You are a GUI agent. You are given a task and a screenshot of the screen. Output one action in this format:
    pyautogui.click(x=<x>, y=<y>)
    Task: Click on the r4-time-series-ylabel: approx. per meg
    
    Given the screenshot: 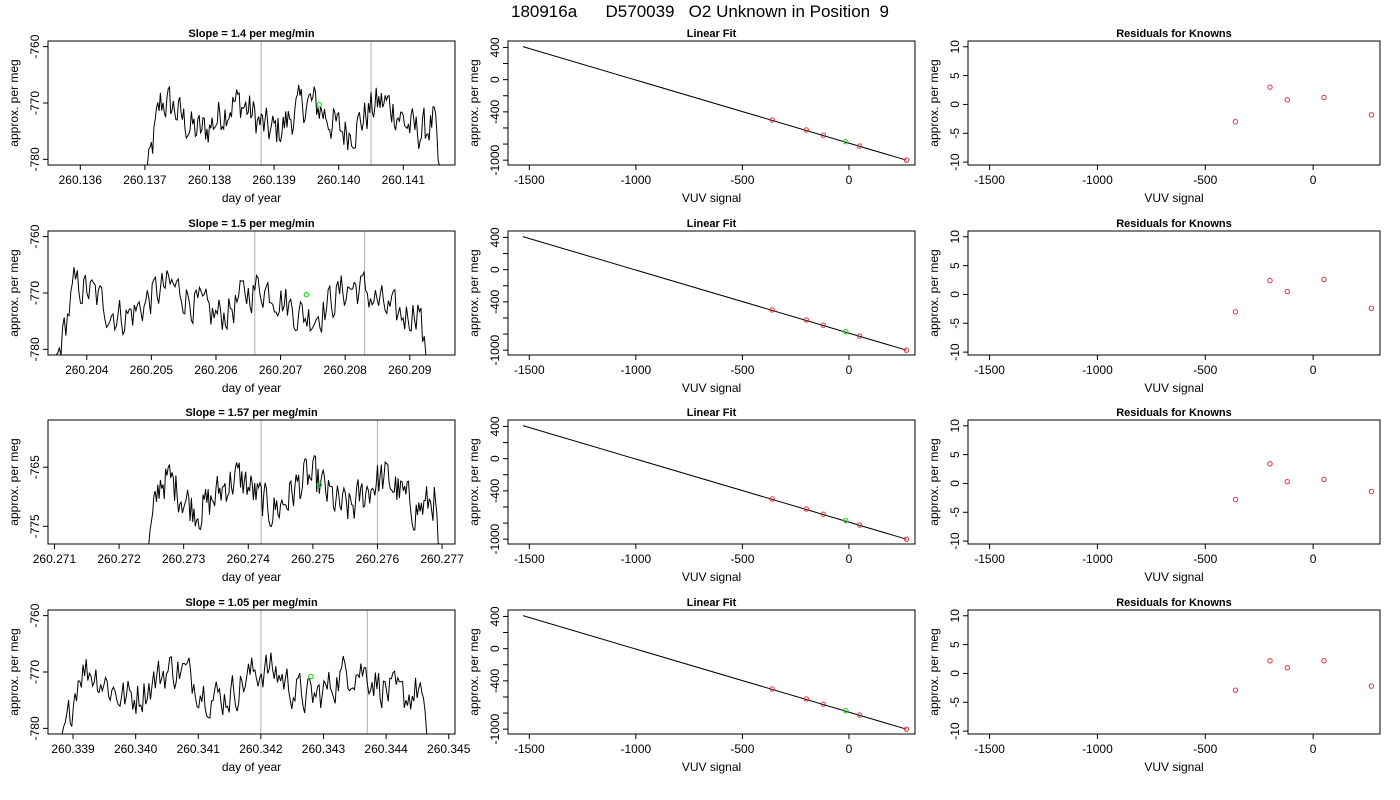 What is the action you would take?
    pyautogui.click(x=14, y=671)
    